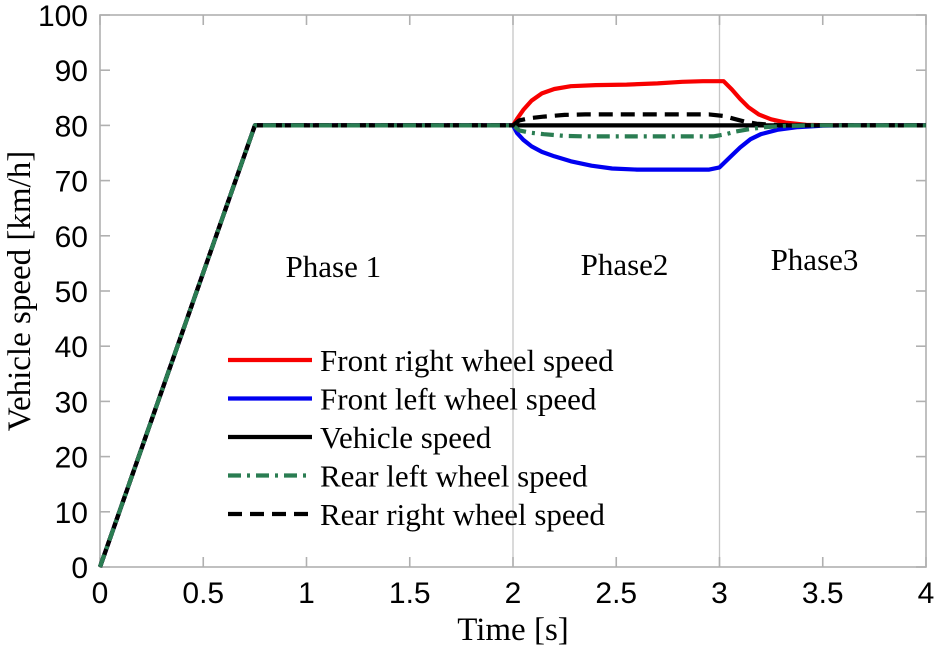 The image size is (944, 648). What do you see at coordinates (71, 402) in the screenshot?
I see `y-tick-label-30: 30` at bounding box center [71, 402].